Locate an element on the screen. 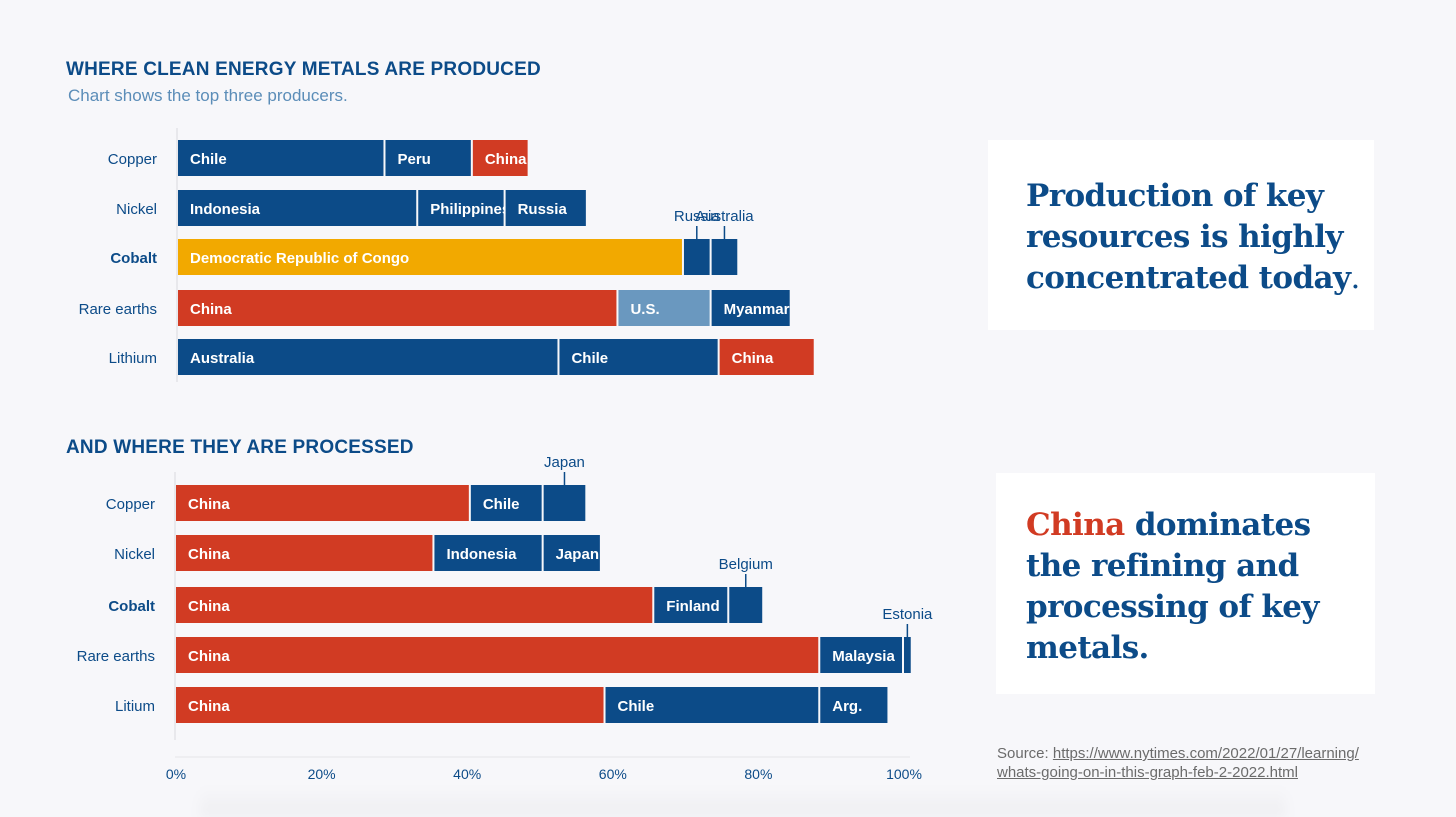 The height and width of the screenshot is (817, 1456). source-label: Source: is located at coordinates (1023, 753).